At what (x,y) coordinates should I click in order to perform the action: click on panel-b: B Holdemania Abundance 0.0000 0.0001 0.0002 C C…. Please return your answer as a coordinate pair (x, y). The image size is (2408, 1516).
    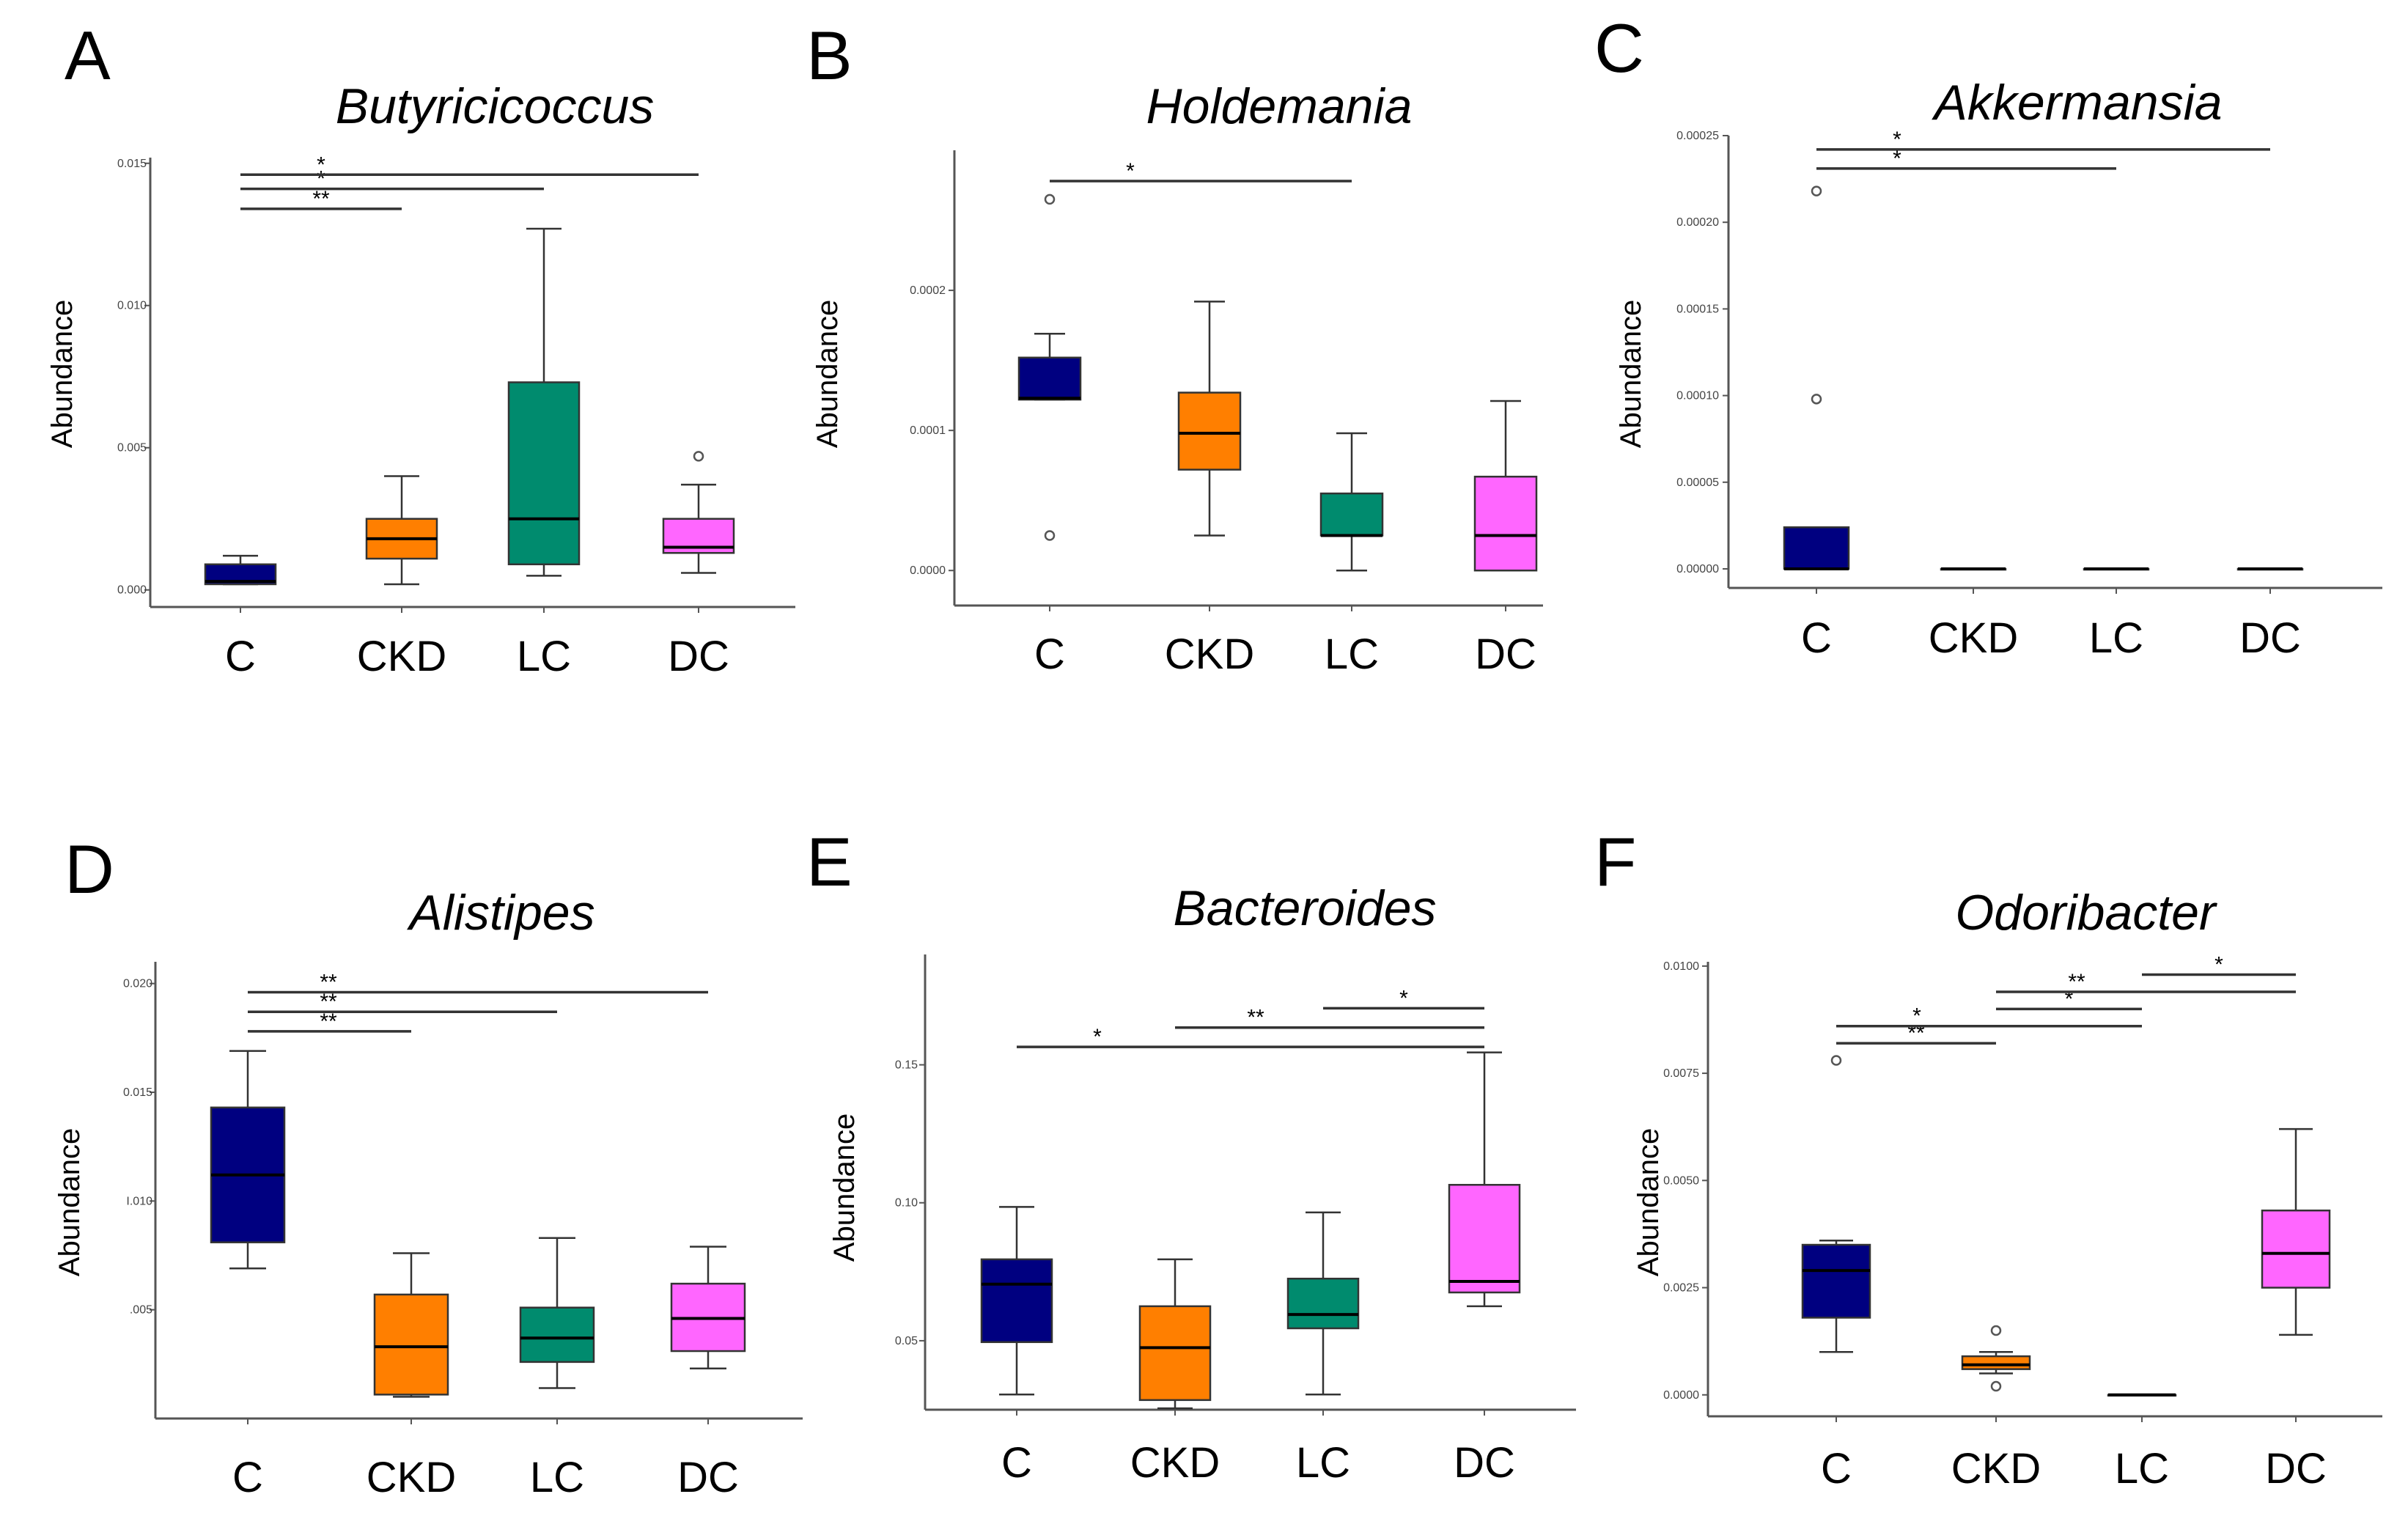
    Looking at the image, I should click on (1174, 347).